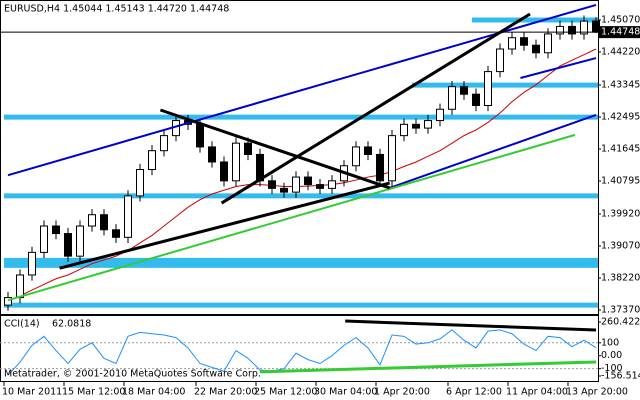  I want to click on x-tick-label: 18 Mar 04:00, so click(153, 392).